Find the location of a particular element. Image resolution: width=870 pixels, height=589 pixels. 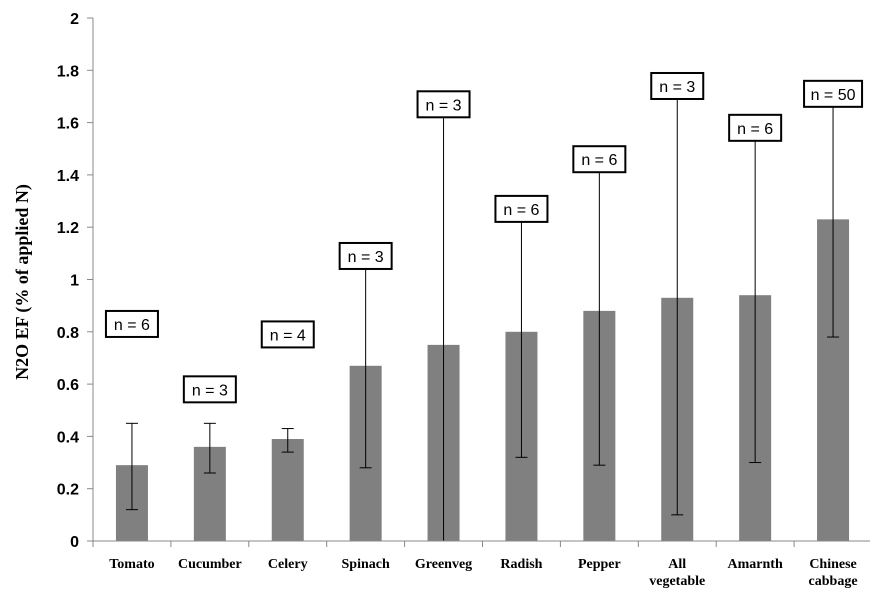

y-tick-label: 0.2 is located at coordinates (68, 490).